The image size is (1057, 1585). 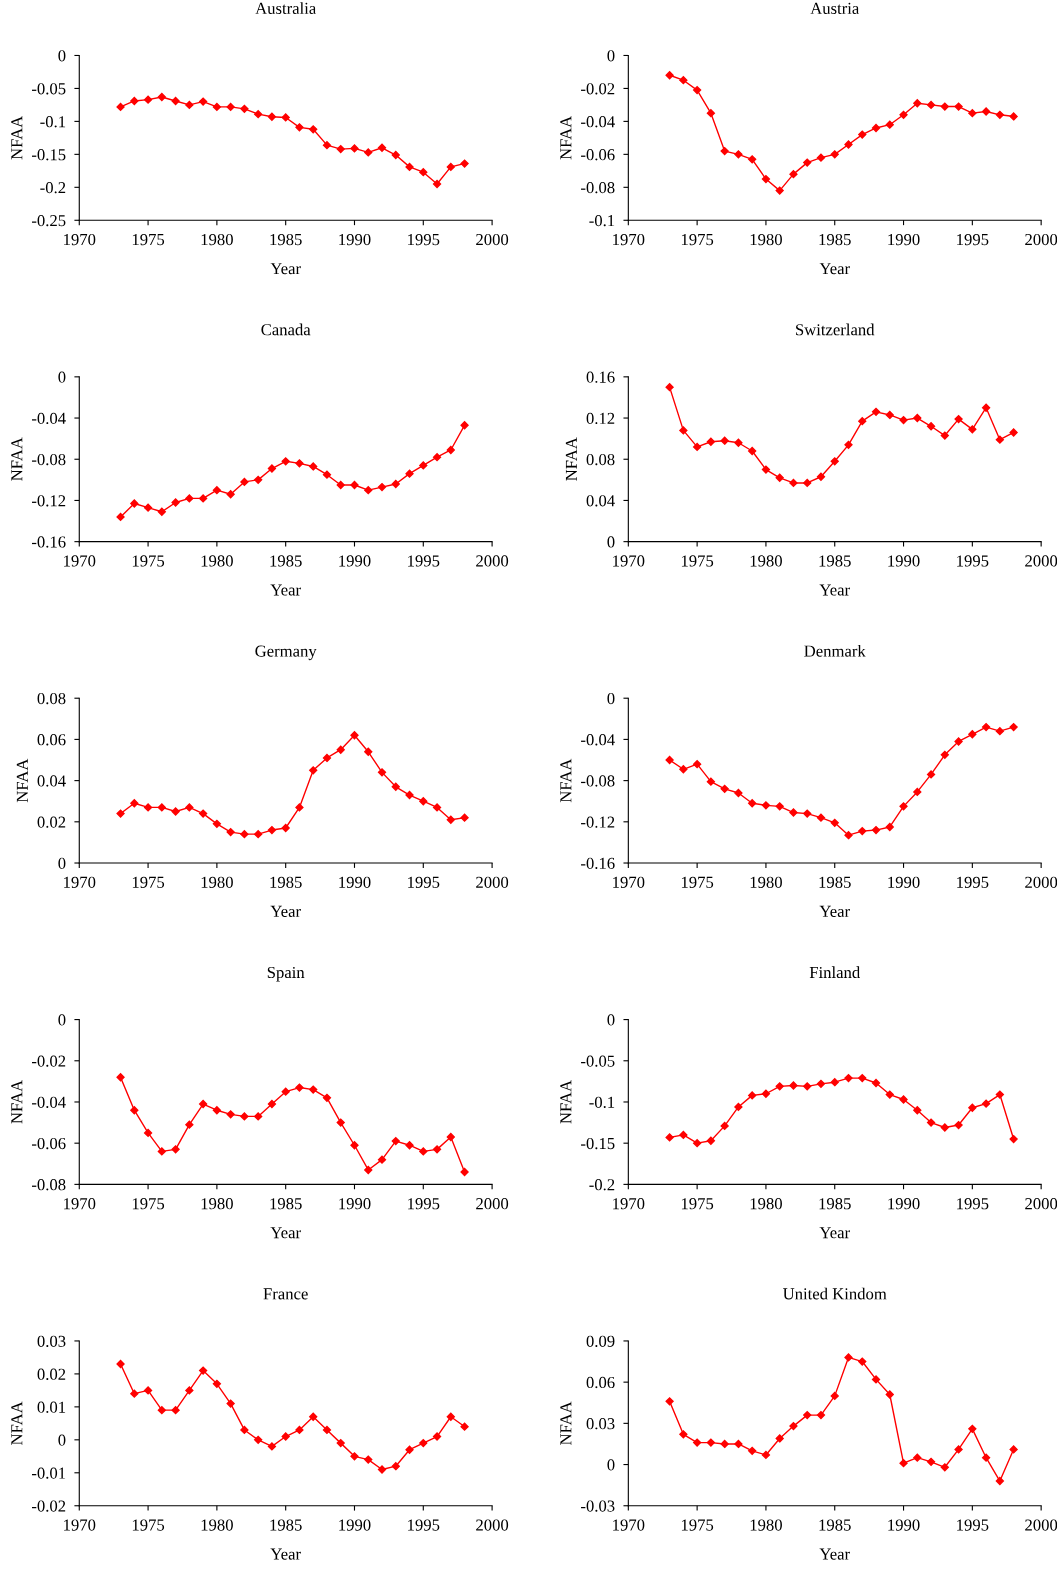 I want to click on y-tick-label: 0.12, so click(x=600, y=418).